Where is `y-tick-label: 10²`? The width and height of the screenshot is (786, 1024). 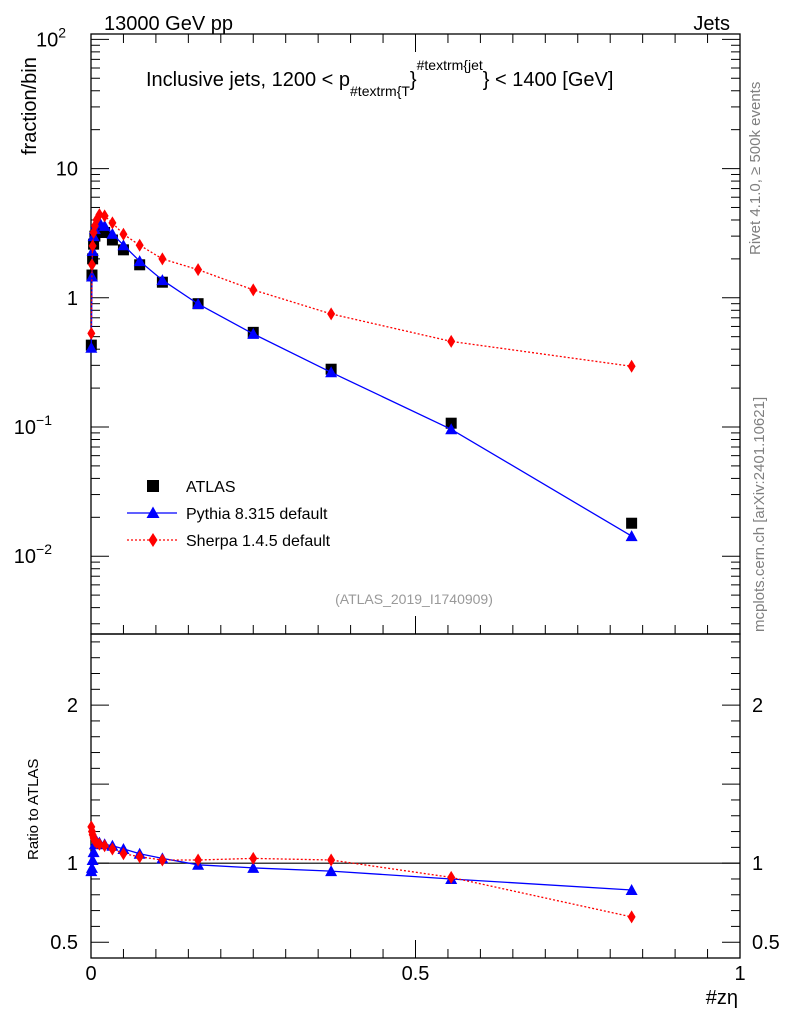
y-tick-label: 10² is located at coordinates (51, 37).